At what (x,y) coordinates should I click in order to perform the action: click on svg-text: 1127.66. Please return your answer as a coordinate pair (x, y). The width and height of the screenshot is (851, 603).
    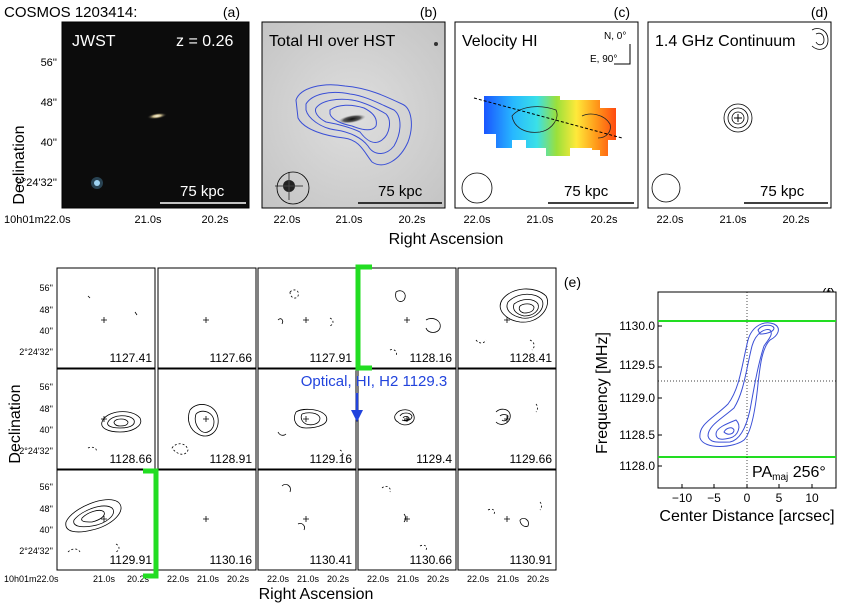
    Looking at the image, I should click on (231, 358).